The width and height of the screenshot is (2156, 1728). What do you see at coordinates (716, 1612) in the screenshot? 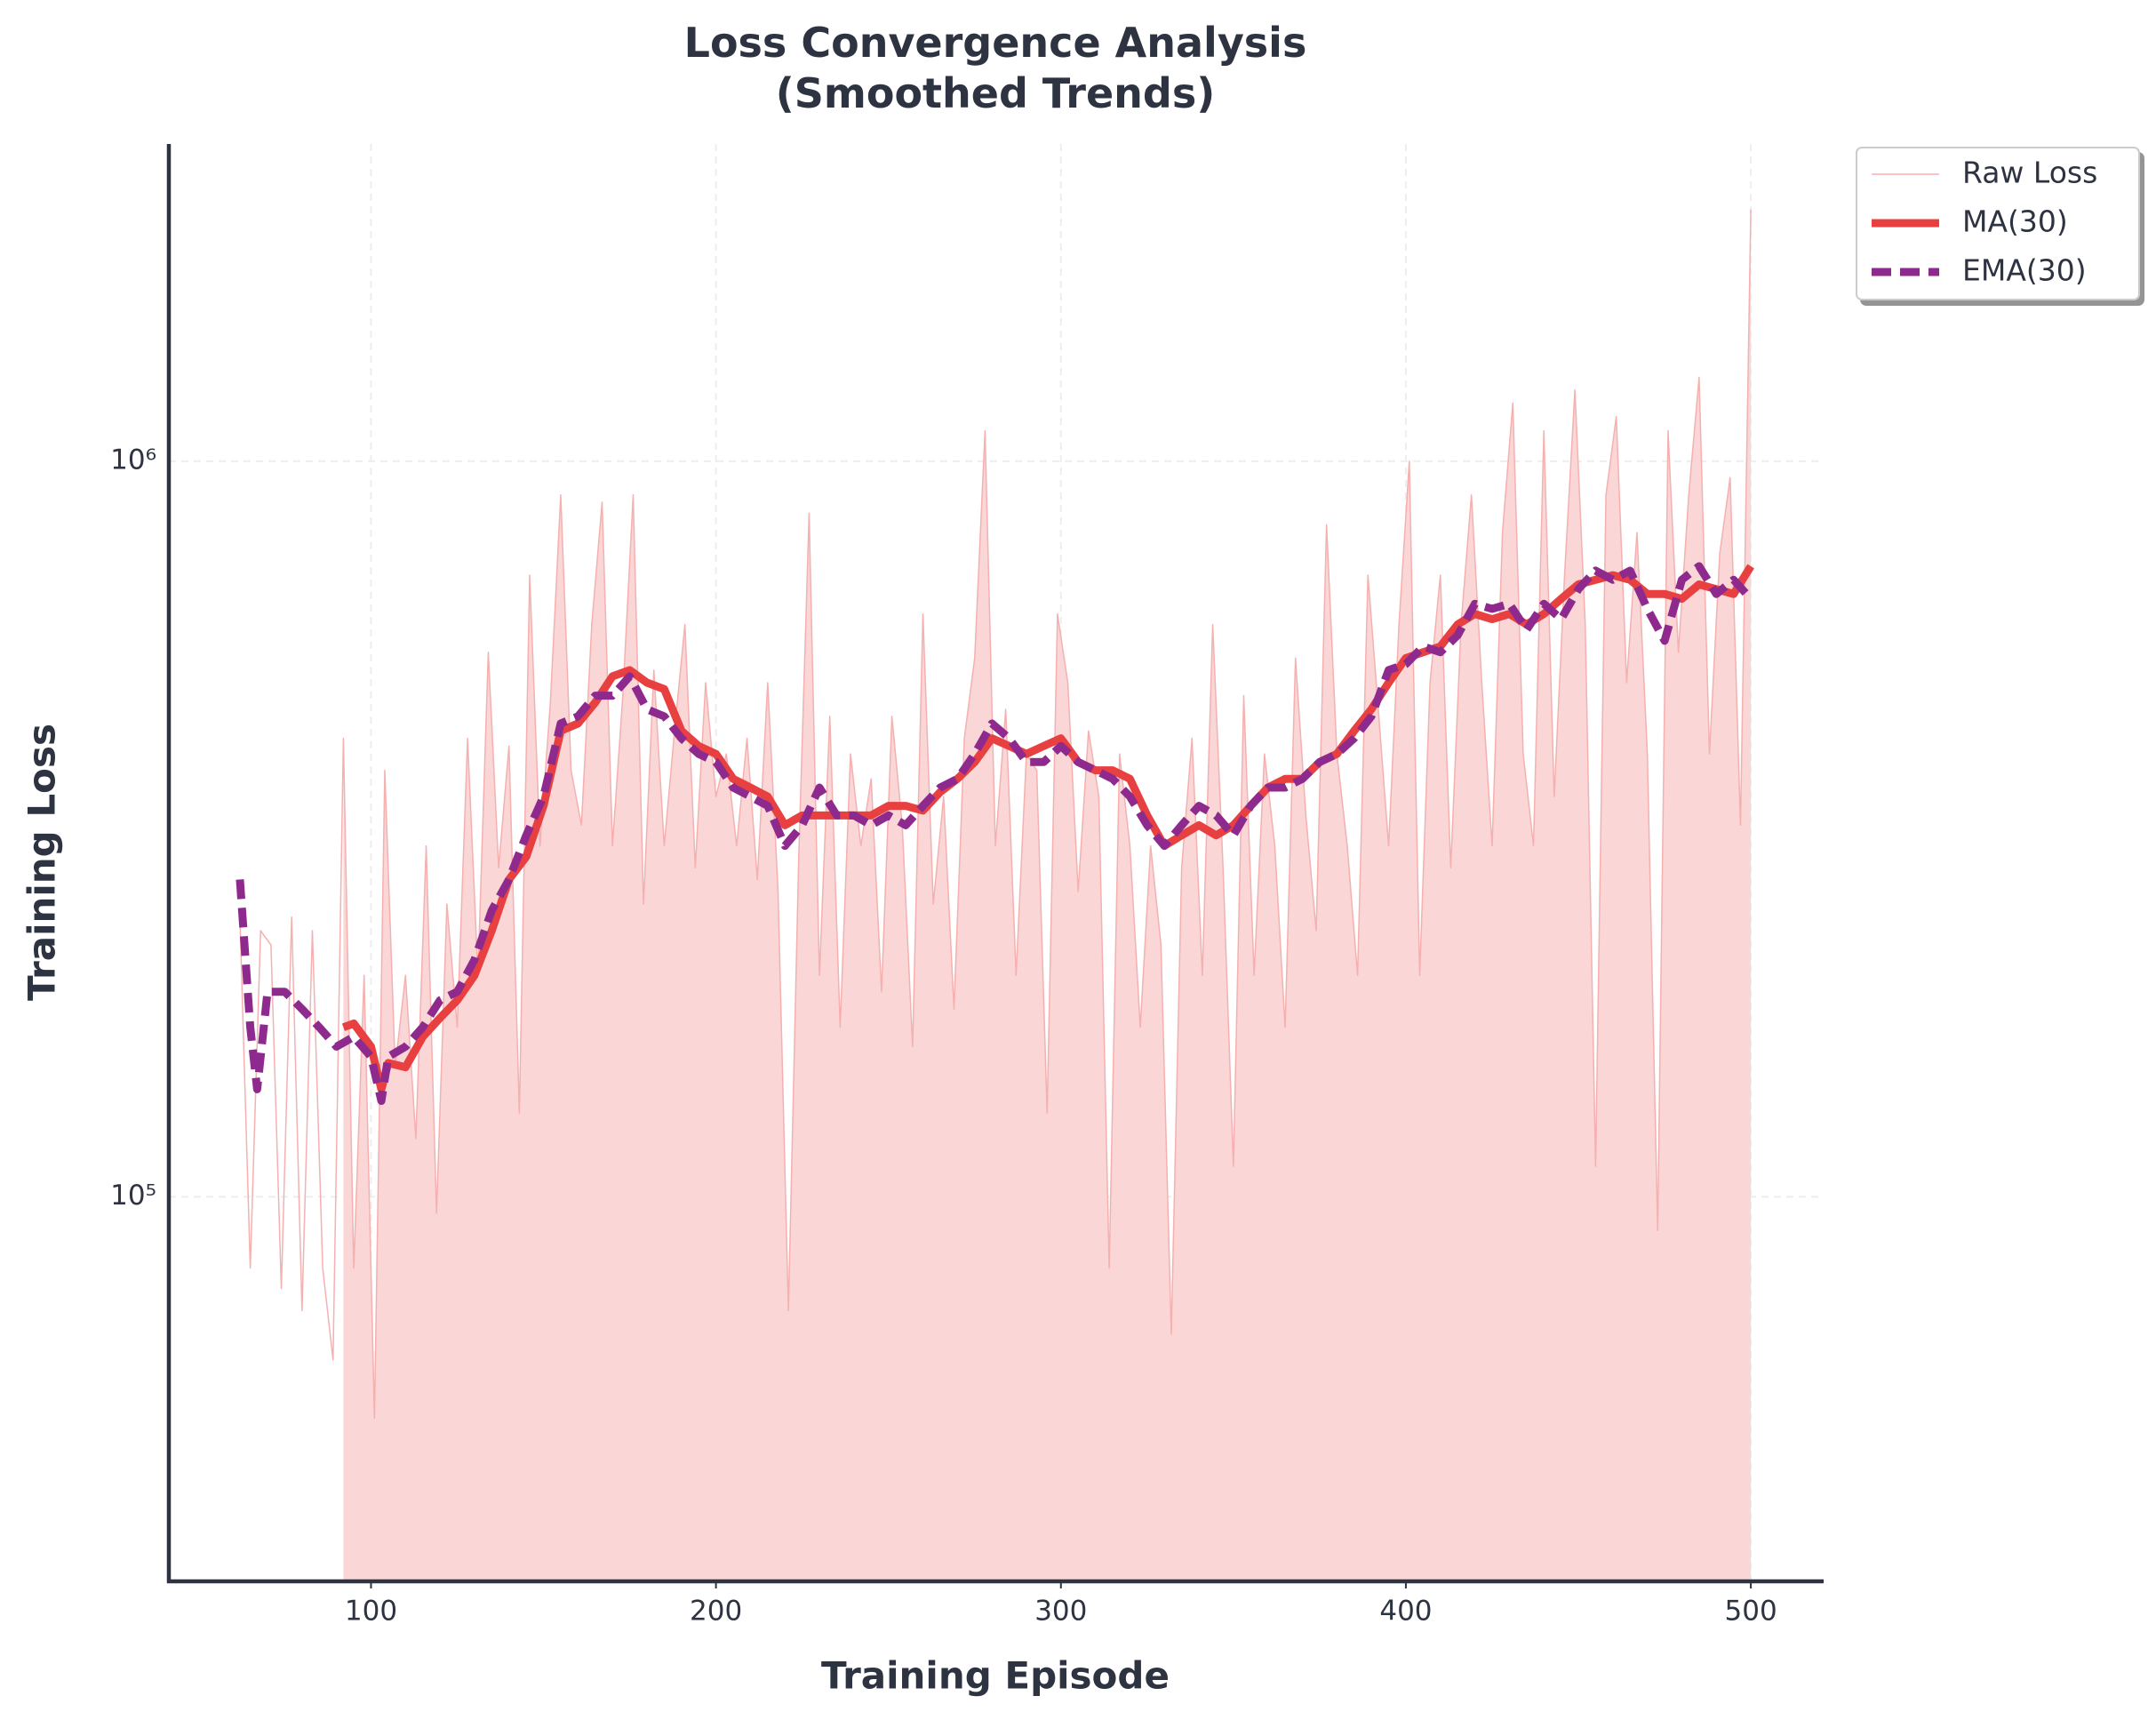
I see `x-tick-label: 200` at bounding box center [716, 1612].